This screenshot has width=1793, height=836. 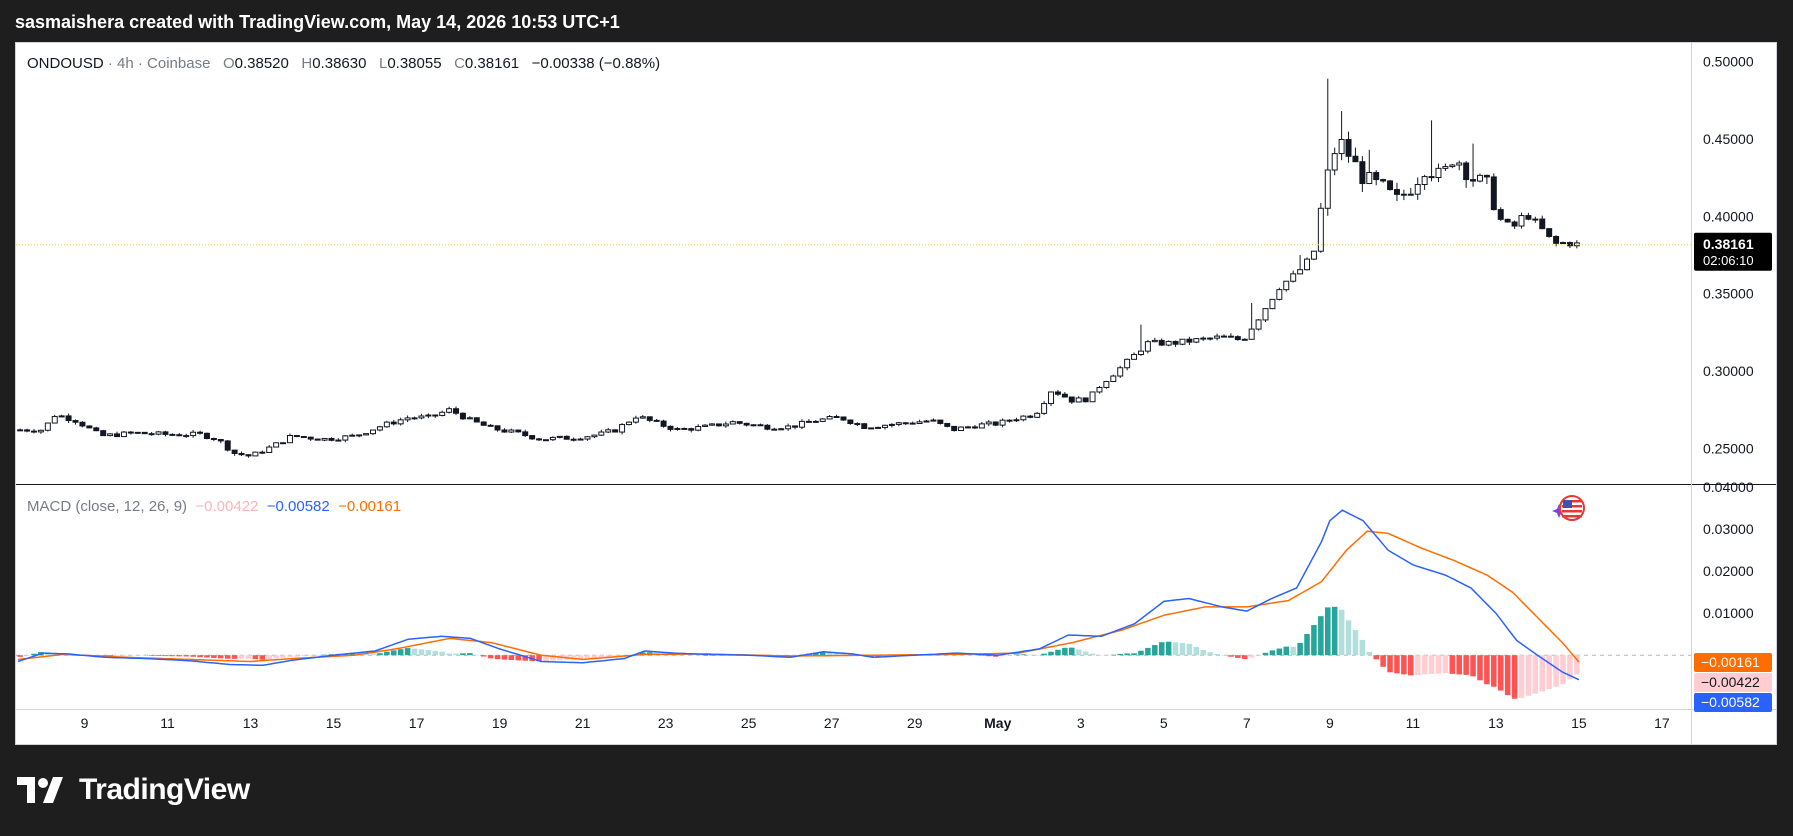 I want to click on us-flag-event-icon, so click(x=1568, y=508).